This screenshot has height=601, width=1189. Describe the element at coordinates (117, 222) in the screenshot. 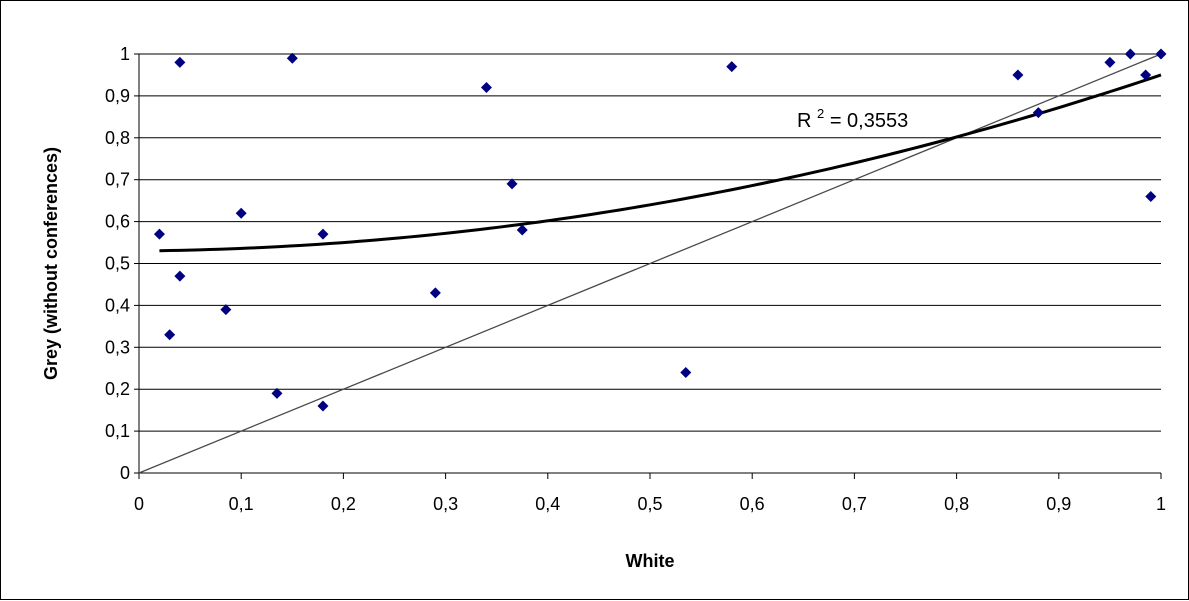

I see `y-tick-label: 0,6` at that location.